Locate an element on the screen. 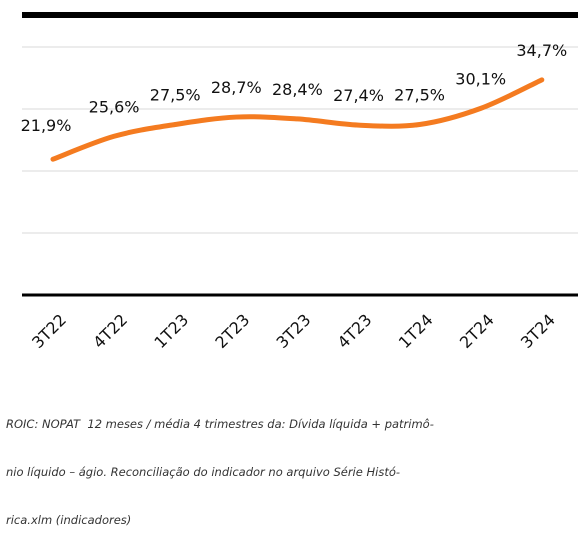  x-tick-label: 3T24 is located at coordinates (538, 331).